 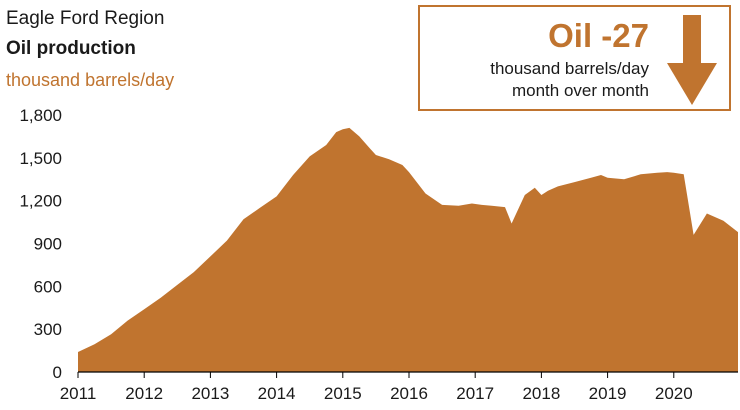 What do you see at coordinates (674, 393) in the screenshot?
I see `x-tick-label: 2020` at bounding box center [674, 393].